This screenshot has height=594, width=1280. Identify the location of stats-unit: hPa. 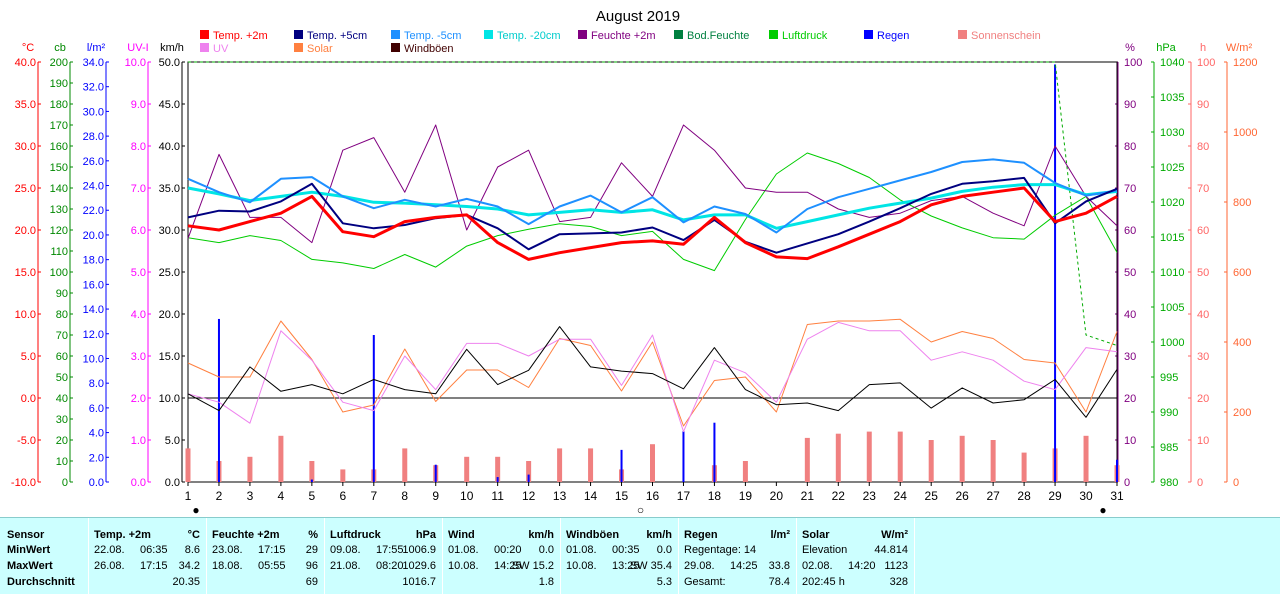
(425, 535).